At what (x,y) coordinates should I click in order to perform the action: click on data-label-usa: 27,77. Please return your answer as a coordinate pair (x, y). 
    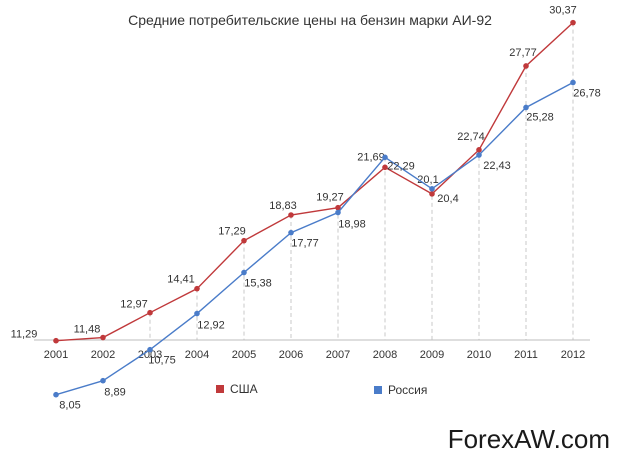
    Looking at the image, I should click on (523, 53).